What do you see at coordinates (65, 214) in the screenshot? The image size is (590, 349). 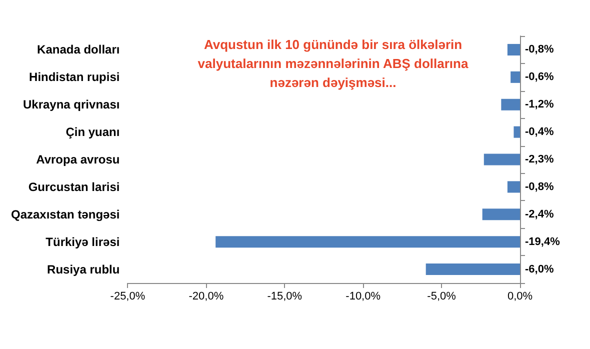 I see `y-tick-label: Qazaxıstan təngəsi` at bounding box center [65, 214].